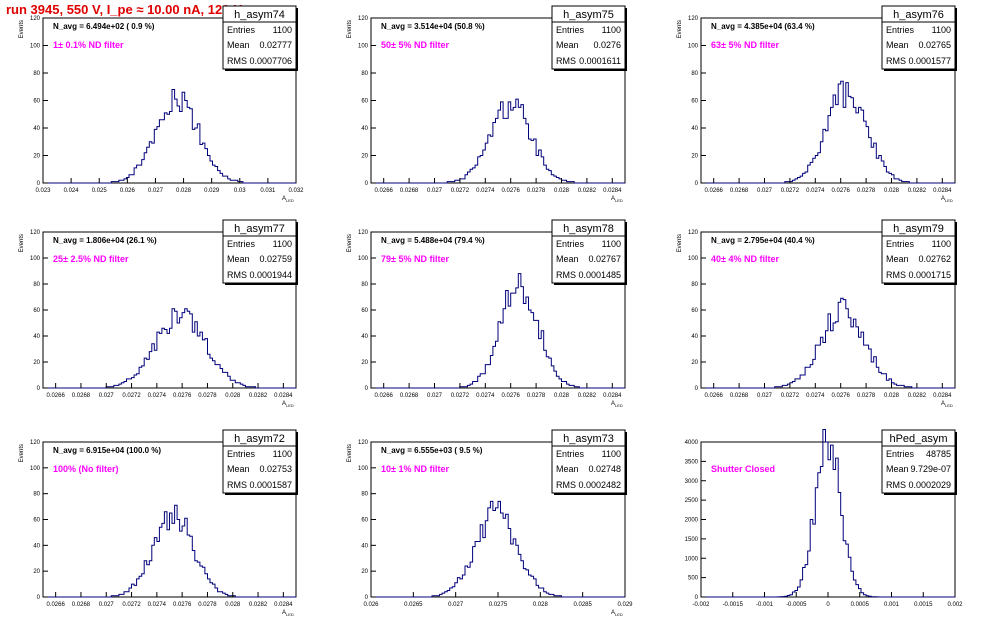  I want to click on x-tick-label: 0.029, so click(212, 191).